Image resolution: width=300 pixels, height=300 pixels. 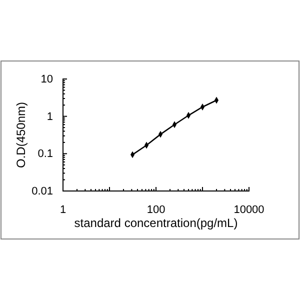 I want to click on x-tick-label: 10000, so click(x=249, y=210).